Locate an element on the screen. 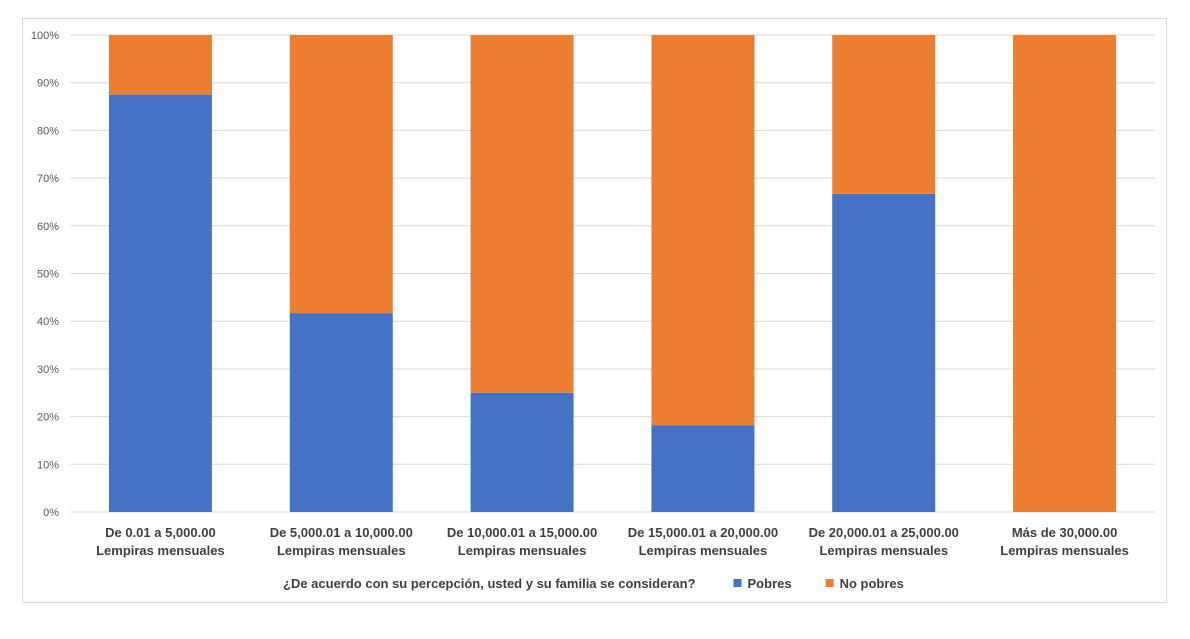 This screenshot has width=1190, height=639. y-tick-label: 70% is located at coordinates (48, 179).